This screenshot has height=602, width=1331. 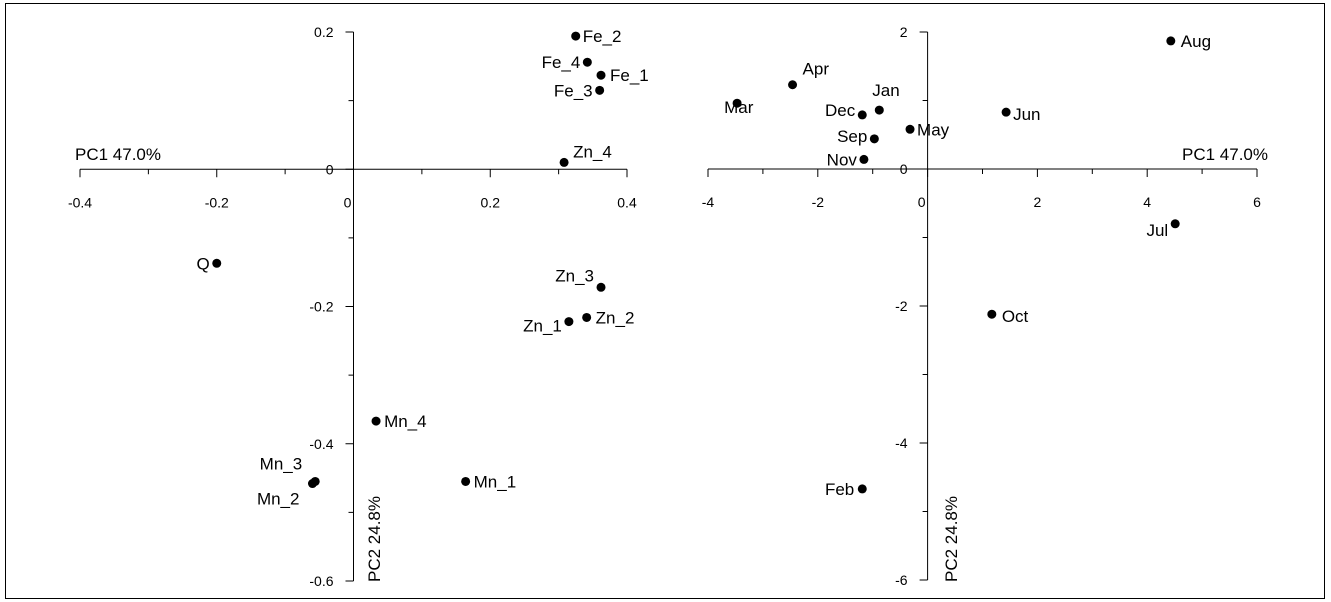 What do you see at coordinates (602, 36) in the screenshot?
I see `data-point-label: Fe_2` at bounding box center [602, 36].